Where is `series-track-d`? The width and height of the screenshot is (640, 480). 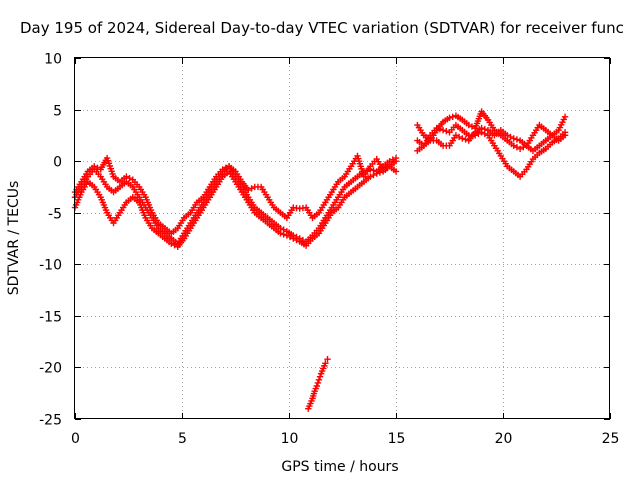
series-track-d is located at coordinates (491, 130).